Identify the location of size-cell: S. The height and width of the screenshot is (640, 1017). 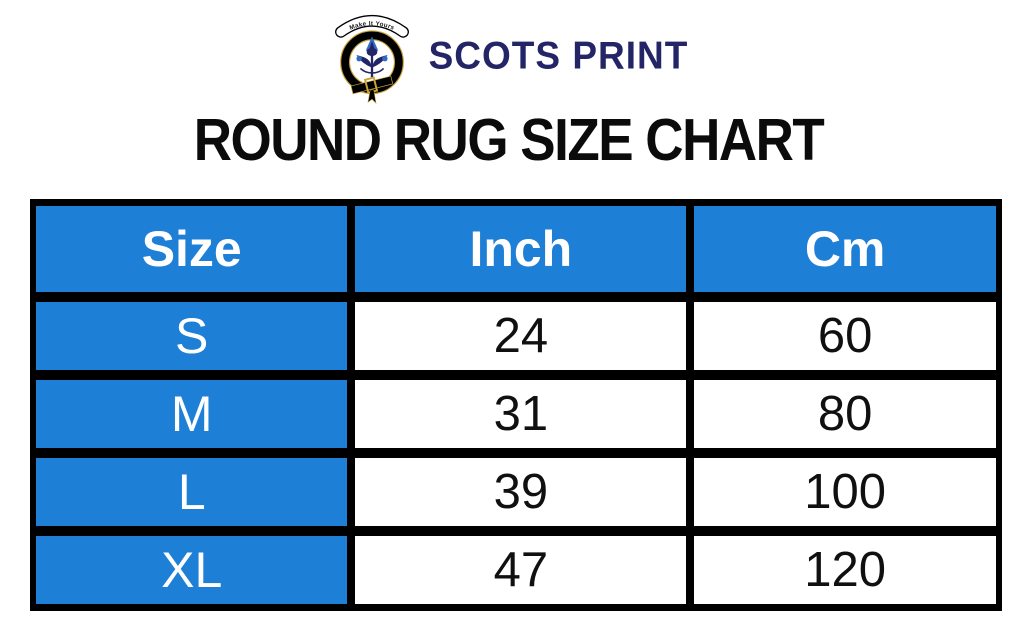
(192, 336).